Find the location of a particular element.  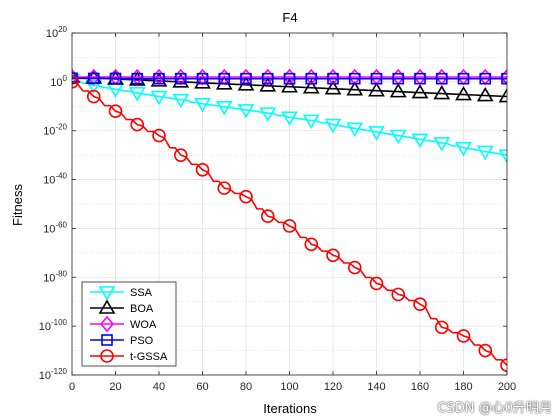

y-tick-label: 10-100 is located at coordinates (53, 325).